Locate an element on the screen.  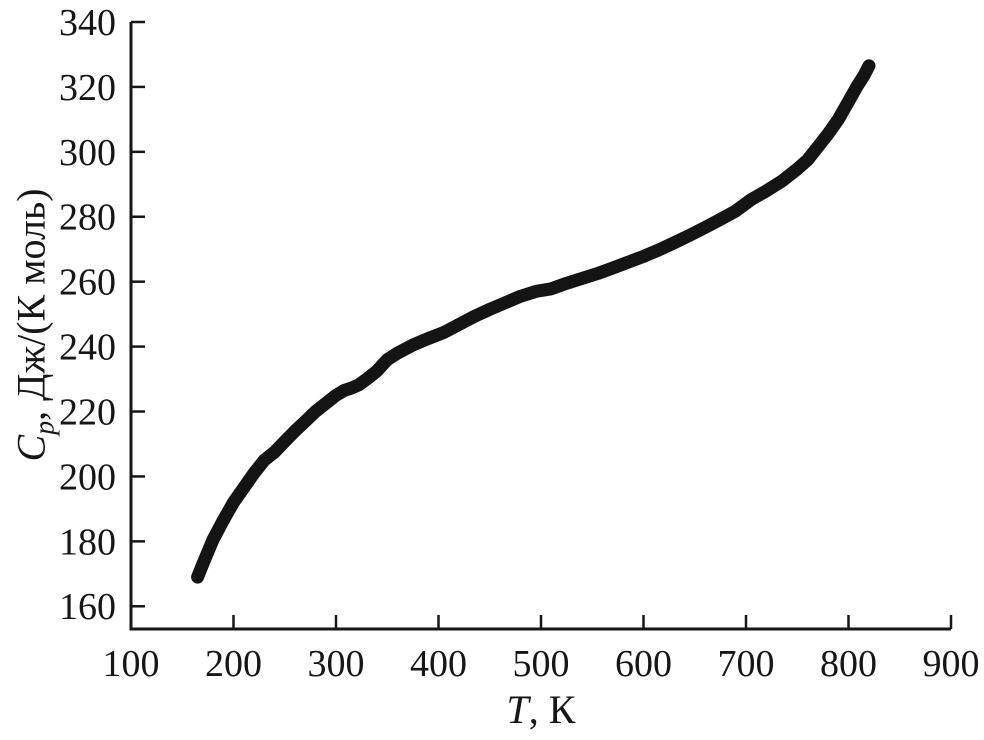
y-tick-label: 300 is located at coordinates (87, 153).